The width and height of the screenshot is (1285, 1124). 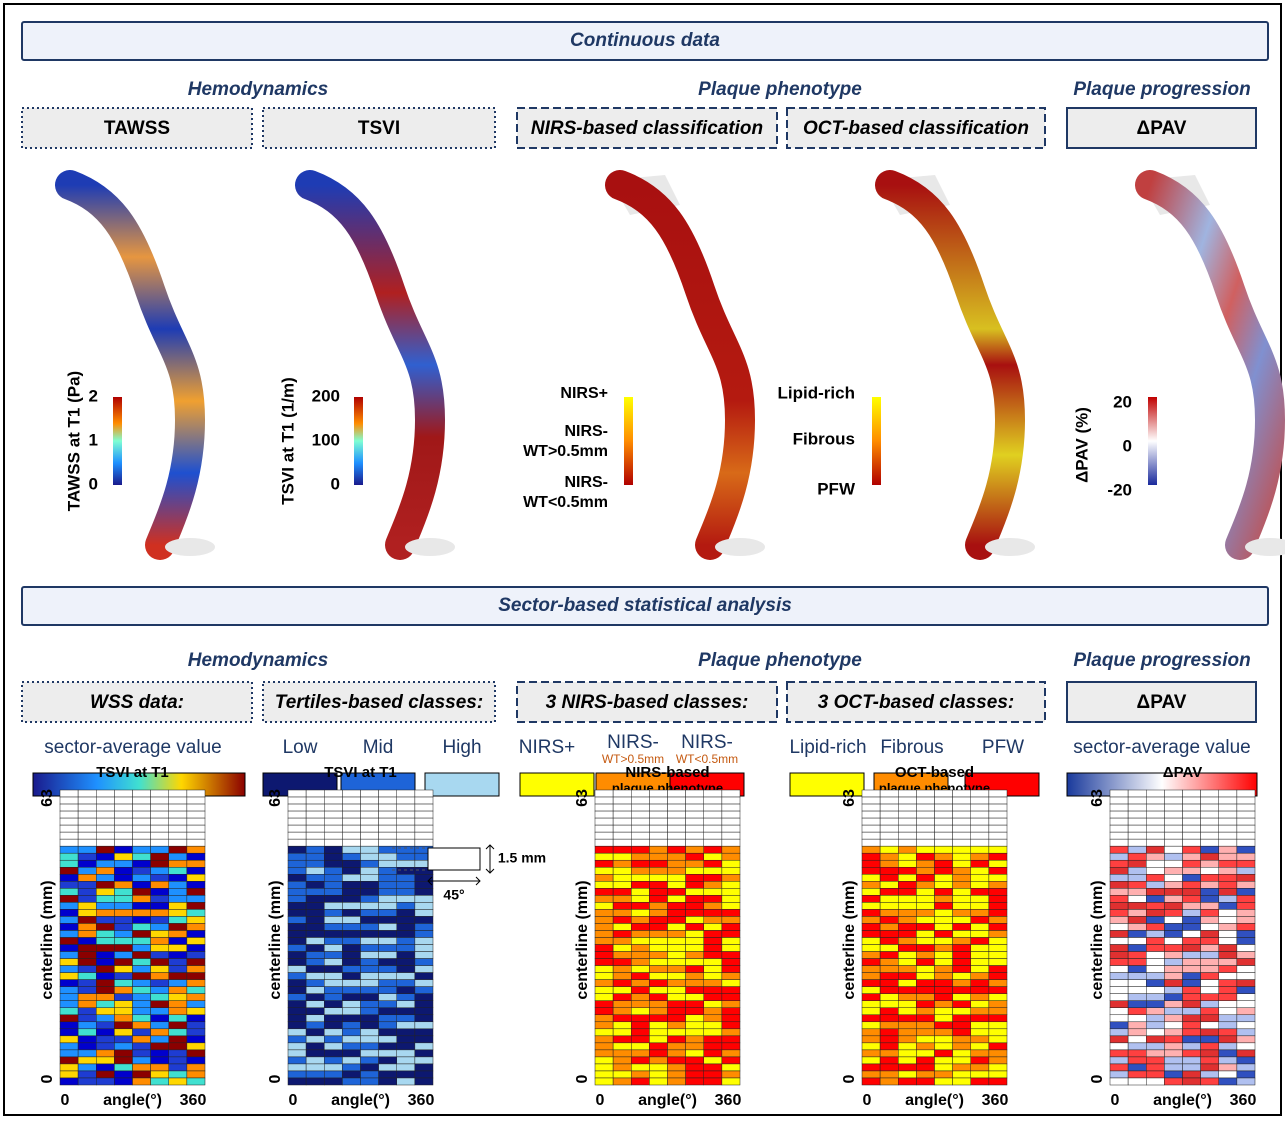 What do you see at coordinates (780, 89) in the screenshot?
I see `group-header: Plaque phenotype` at bounding box center [780, 89].